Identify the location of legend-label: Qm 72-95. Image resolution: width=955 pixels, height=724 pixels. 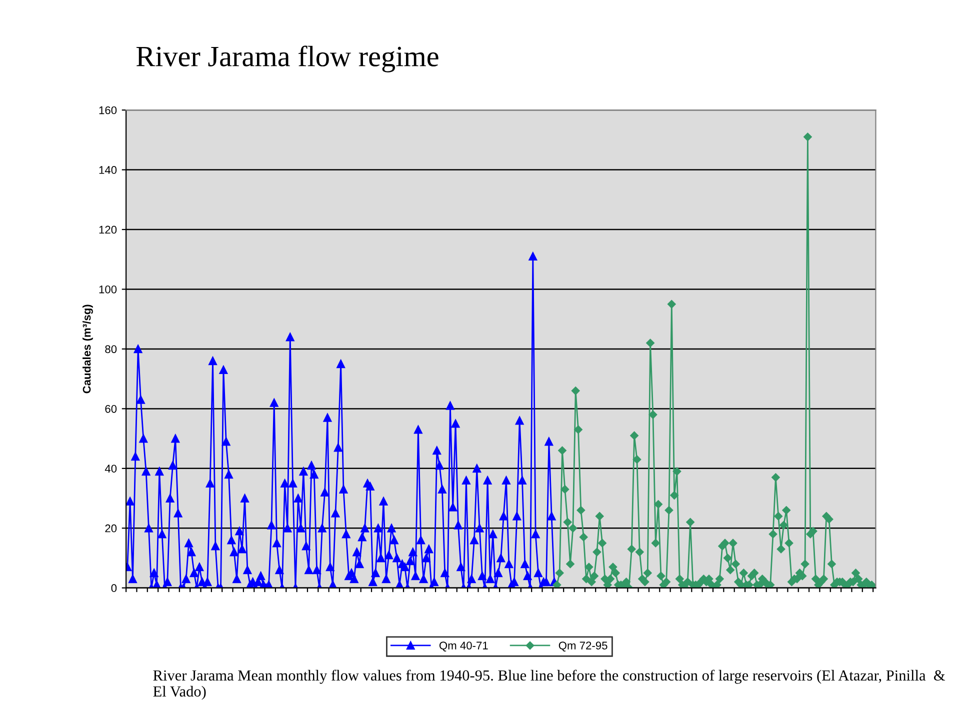
(583, 647).